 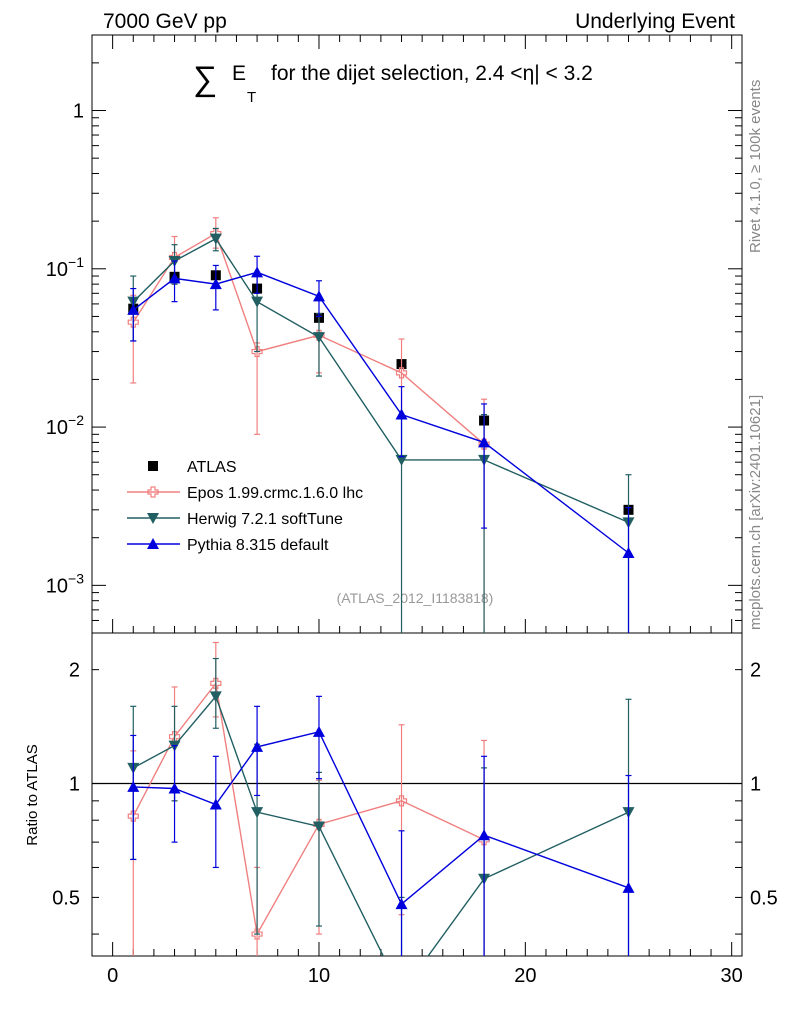 I want to click on legend-marker-herwig, so click(x=153, y=518).